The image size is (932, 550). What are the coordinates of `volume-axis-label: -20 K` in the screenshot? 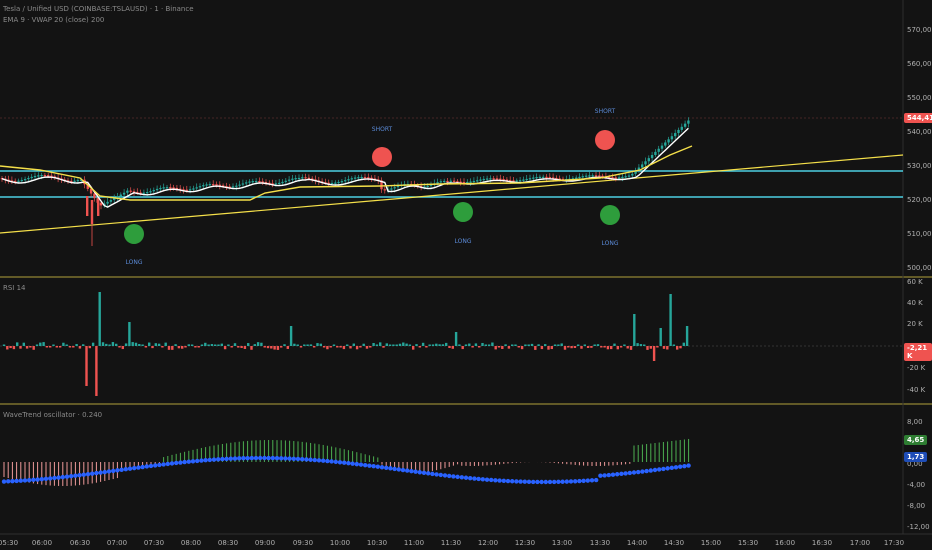 It's located at (916, 368).